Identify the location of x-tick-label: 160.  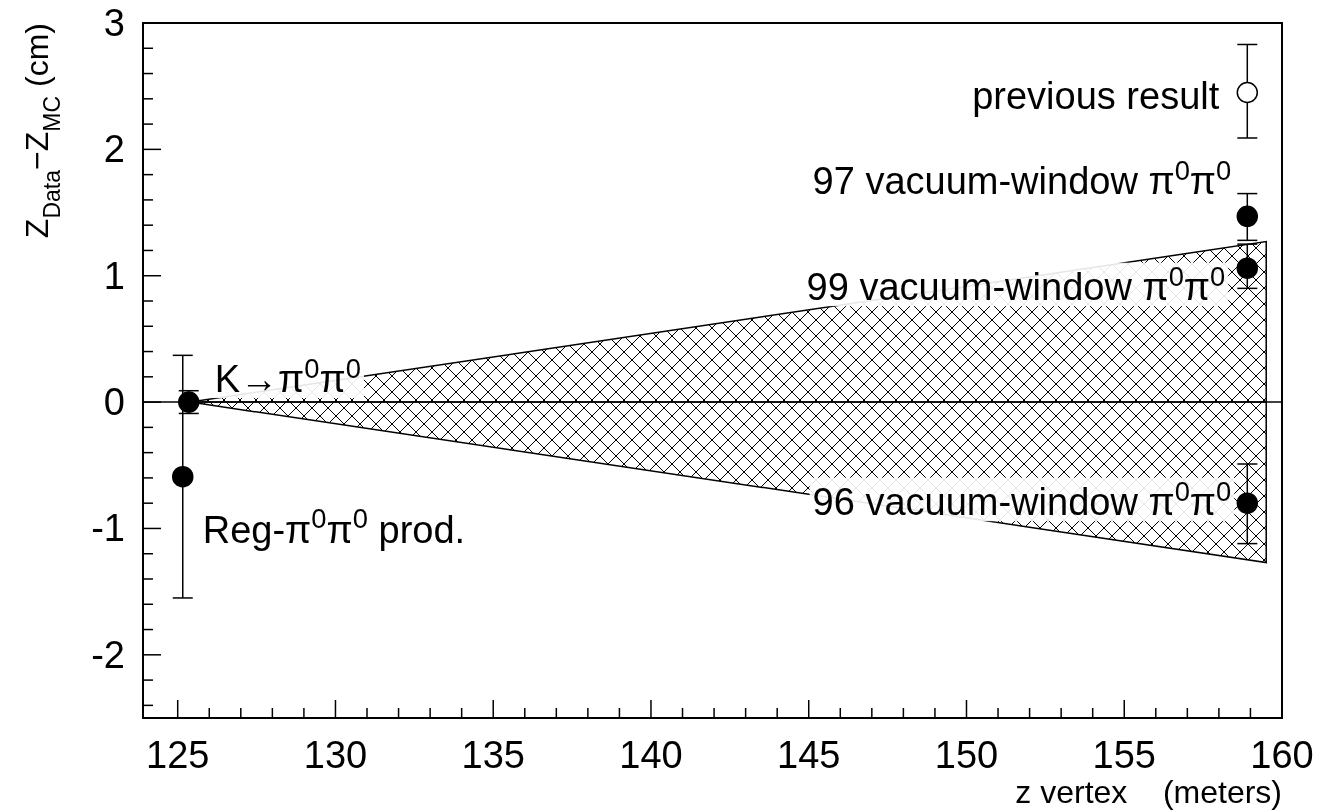
(1282, 755).